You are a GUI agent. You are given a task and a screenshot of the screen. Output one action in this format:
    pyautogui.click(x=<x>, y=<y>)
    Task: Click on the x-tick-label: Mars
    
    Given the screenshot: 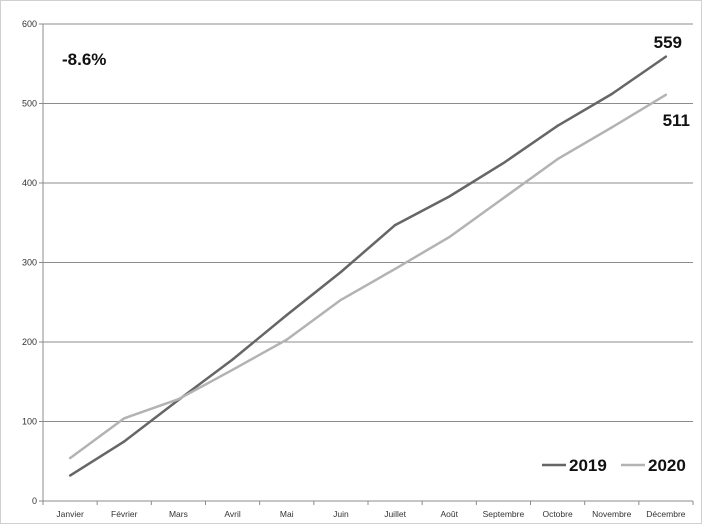 What is the action you would take?
    pyautogui.click(x=178, y=514)
    